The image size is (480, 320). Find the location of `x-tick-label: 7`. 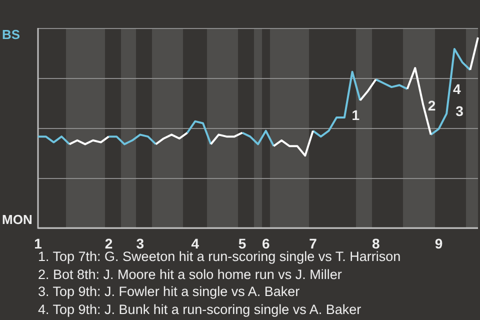

x-tick-label: 7 is located at coordinates (313, 243).